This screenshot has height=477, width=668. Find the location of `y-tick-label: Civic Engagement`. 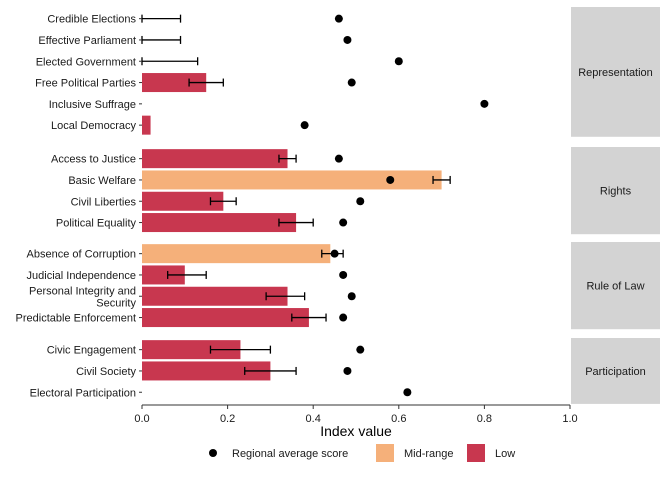

y-tick-label: Civic Engagement is located at coordinates (91, 351).